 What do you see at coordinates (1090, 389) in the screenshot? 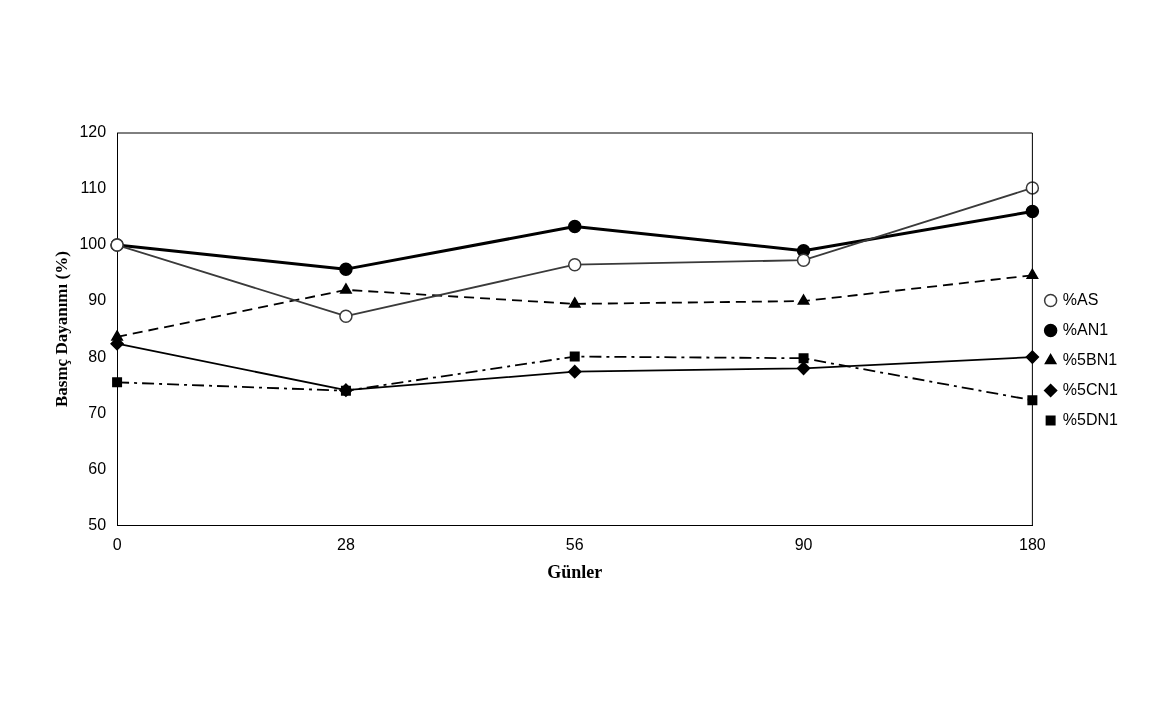
I see `legend-label: %5CN1` at bounding box center [1090, 389].